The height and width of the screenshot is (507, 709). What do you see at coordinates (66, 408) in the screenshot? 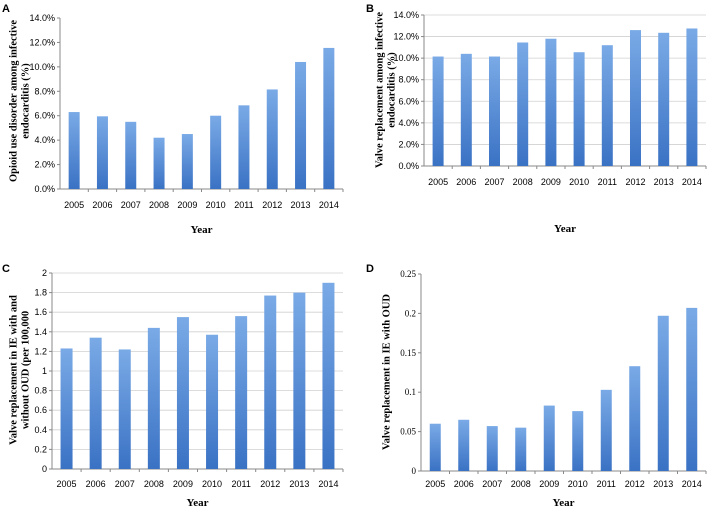
I see `bar-2005` at bounding box center [66, 408].